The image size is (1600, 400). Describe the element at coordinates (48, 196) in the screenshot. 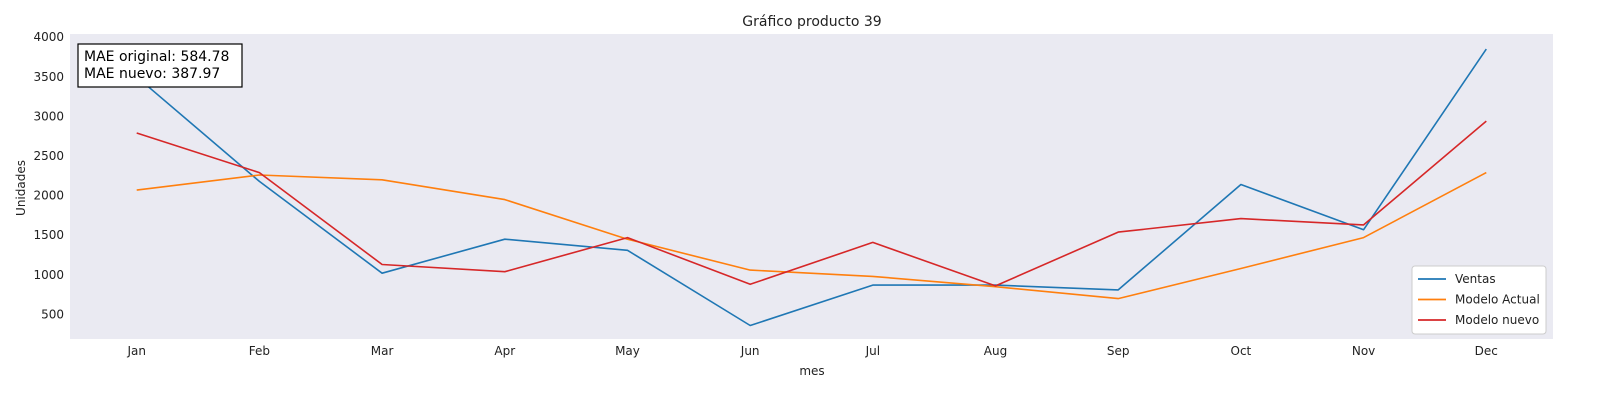

I see `y-tick-label: 2000` at that location.